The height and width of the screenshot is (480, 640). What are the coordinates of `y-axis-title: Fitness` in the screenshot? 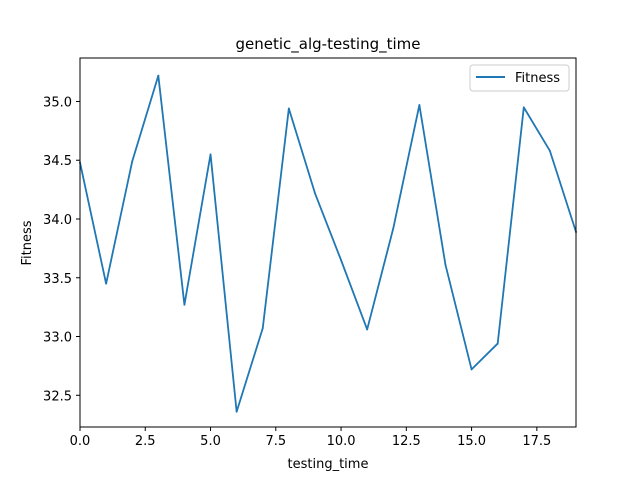 It's located at (27, 242).